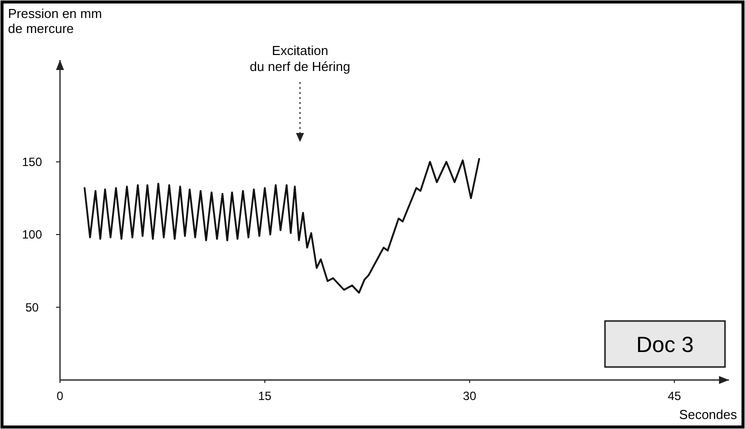 Image resolution: width=745 pixels, height=429 pixels. What do you see at coordinates (60, 396) in the screenshot?
I see `x-tick-label: 0` at bounding box center [60, 396].